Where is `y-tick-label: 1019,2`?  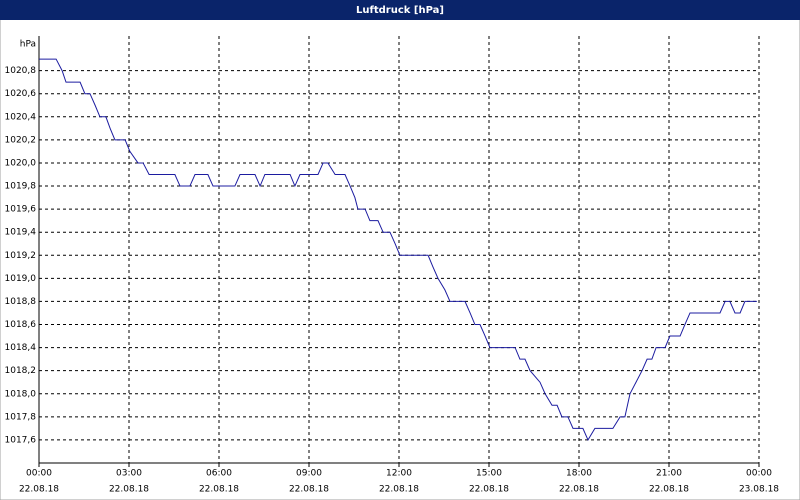
y-tick-label: 1019,2 is located at coordinates (21, 256).